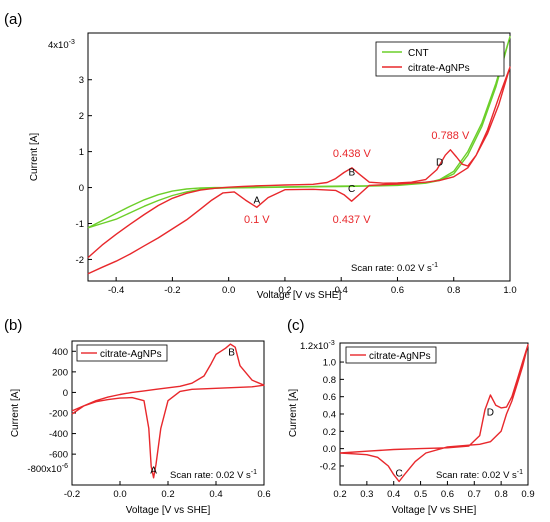  Describe the element at coordinates (81, 152) in the screenshot. I see `y-tick-label: 1` at that location.